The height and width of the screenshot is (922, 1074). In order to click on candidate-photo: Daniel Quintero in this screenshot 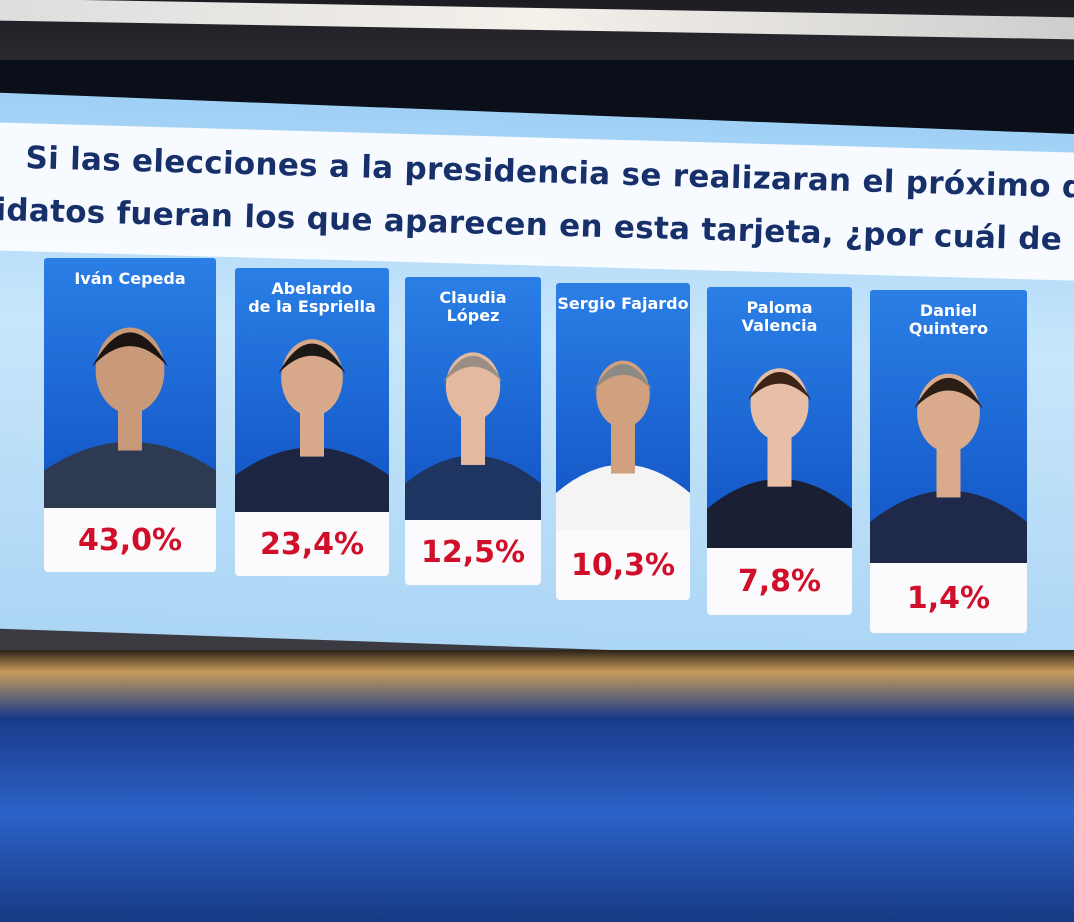, I will do `click(948, 426)`.